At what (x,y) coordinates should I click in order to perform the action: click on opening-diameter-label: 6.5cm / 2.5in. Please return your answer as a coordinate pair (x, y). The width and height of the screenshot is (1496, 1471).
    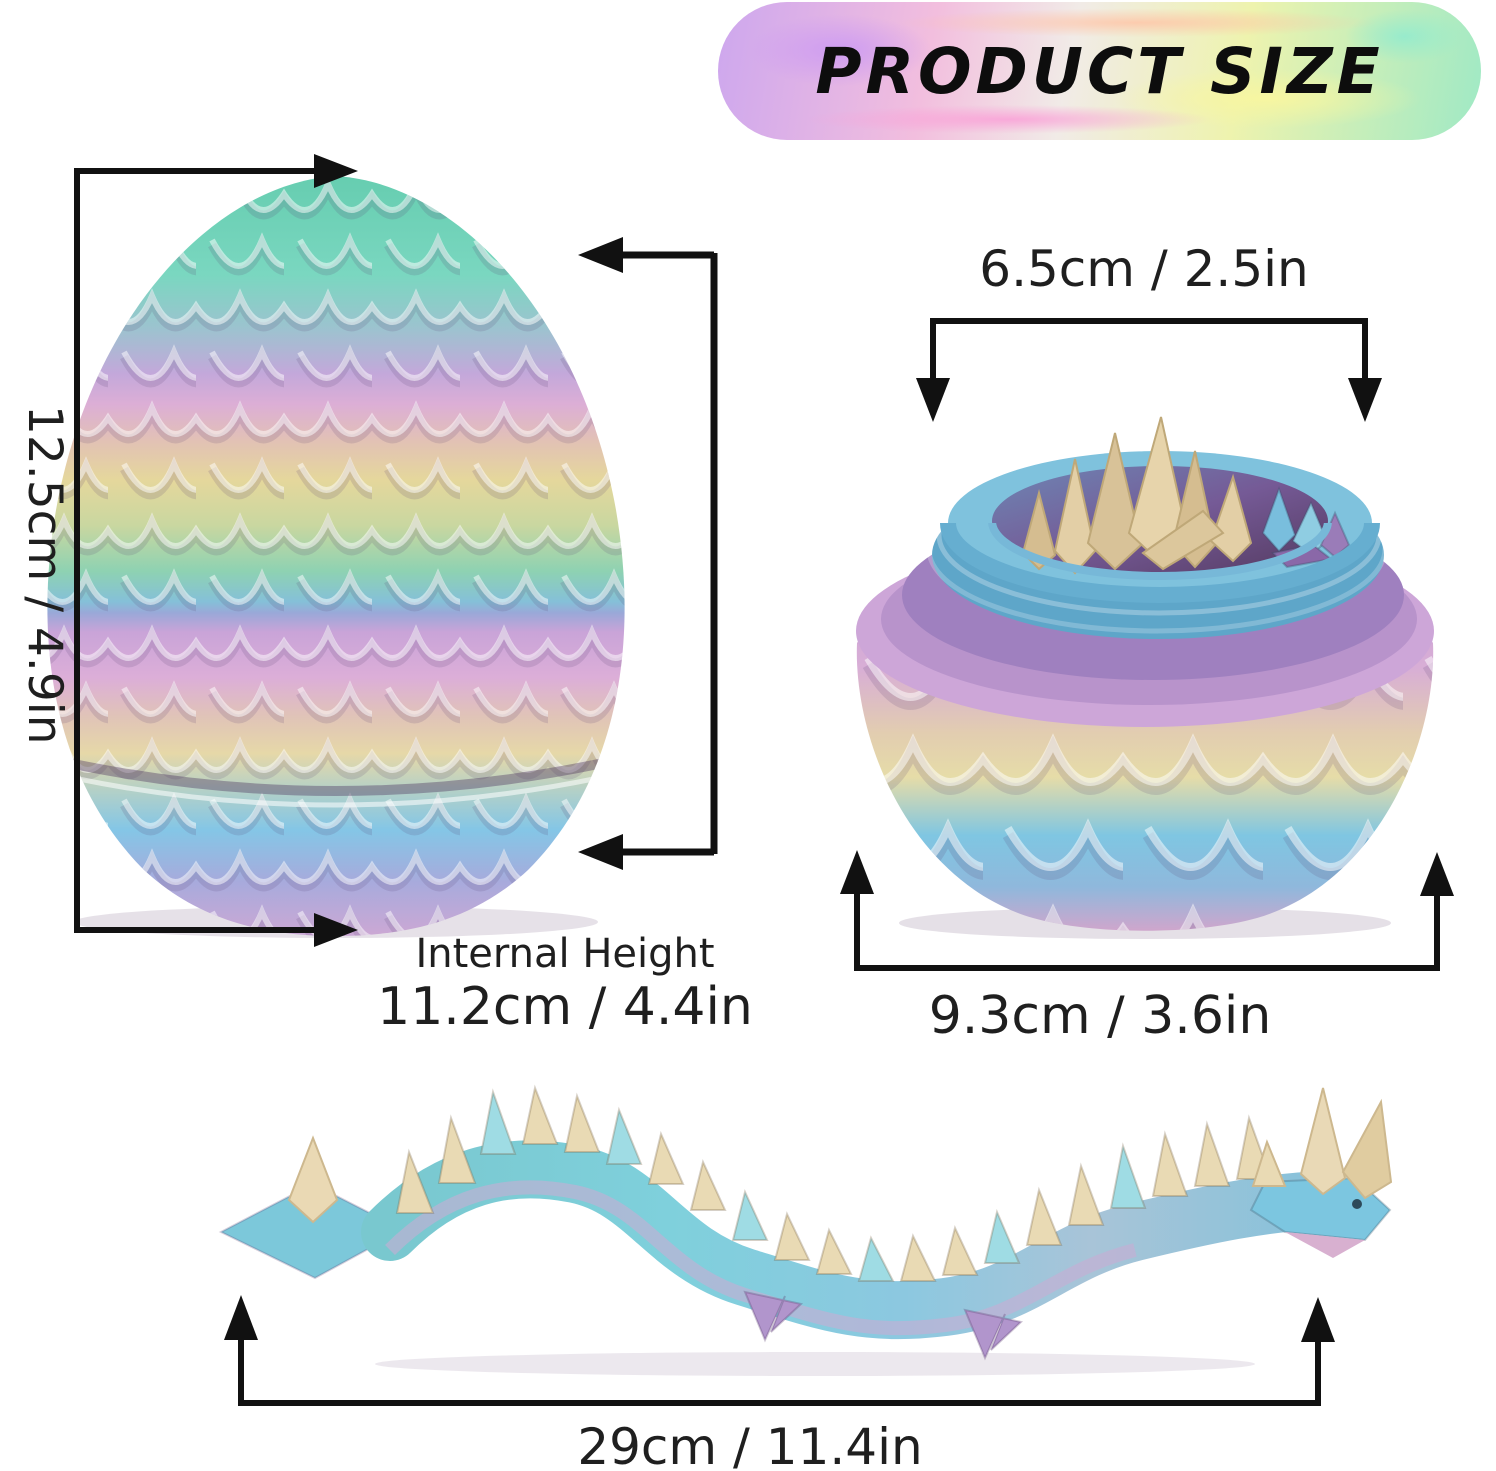
    Looking at the image, I should click on (1144, 269).